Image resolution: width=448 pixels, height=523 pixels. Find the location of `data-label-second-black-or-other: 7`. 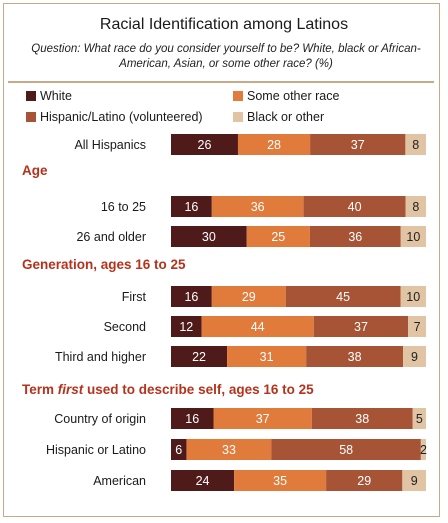

data-label-second-black-or-other: 7 is located at coordinates (417, 327).